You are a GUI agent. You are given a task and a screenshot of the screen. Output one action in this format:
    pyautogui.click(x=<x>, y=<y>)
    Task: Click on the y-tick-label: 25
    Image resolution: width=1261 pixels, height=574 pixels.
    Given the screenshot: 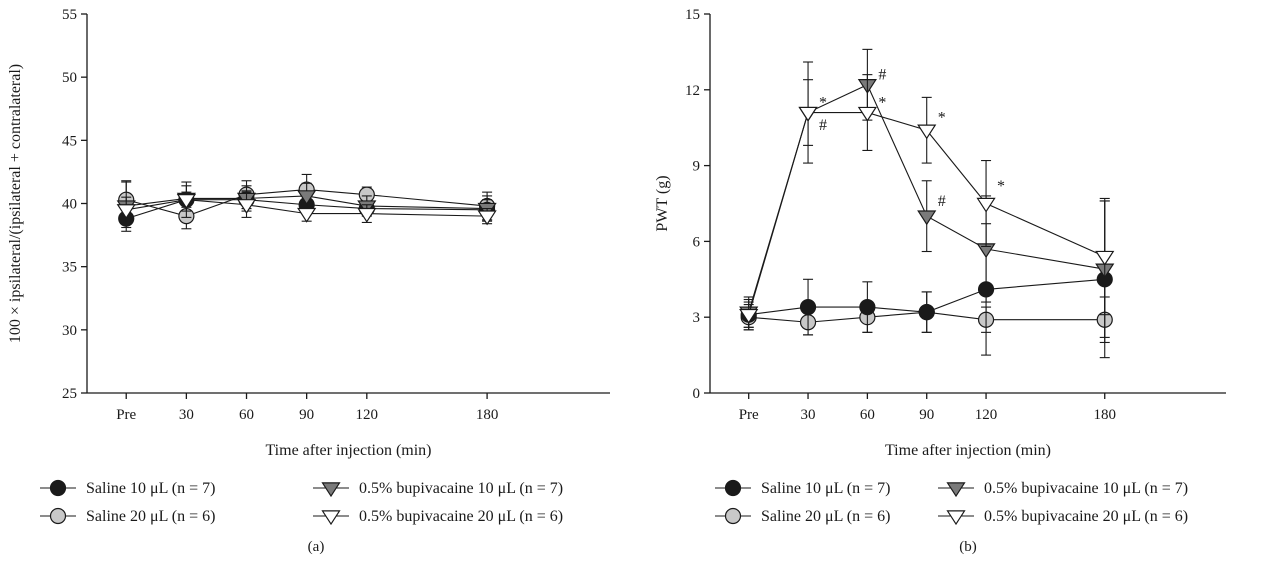 What is the action you would take?
    pyautogui.click(x=69, y=394)
    